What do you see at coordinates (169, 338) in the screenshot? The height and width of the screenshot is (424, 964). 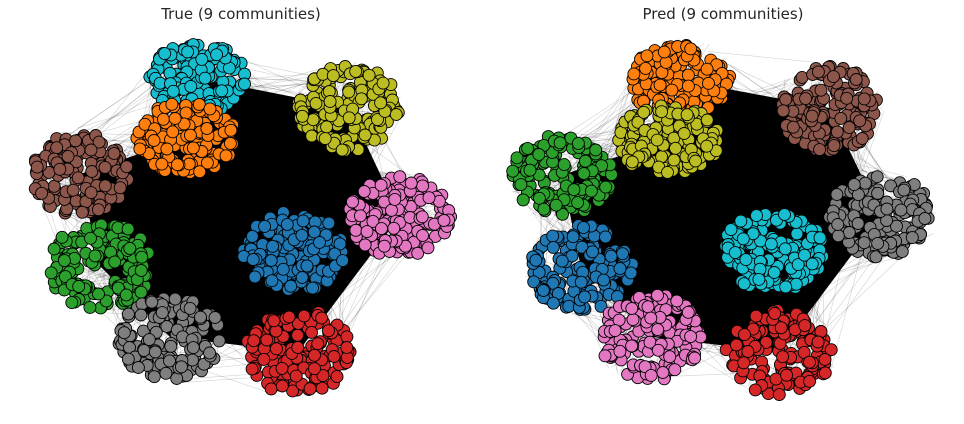 I see `community-cluster-gray` at bounding box center [169, 338].